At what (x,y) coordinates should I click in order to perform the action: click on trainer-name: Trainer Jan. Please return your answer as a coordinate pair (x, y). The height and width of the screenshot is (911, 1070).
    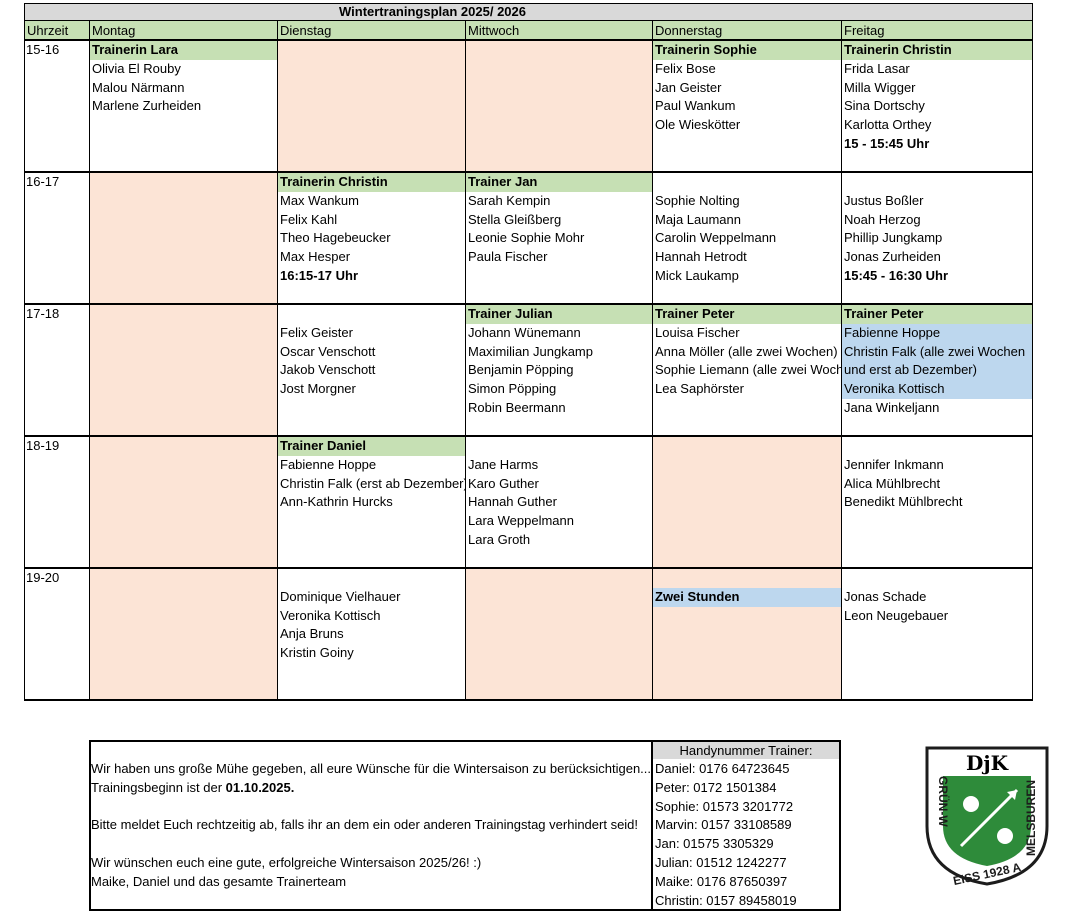
    Looking at the image, I should click on (559, 182).